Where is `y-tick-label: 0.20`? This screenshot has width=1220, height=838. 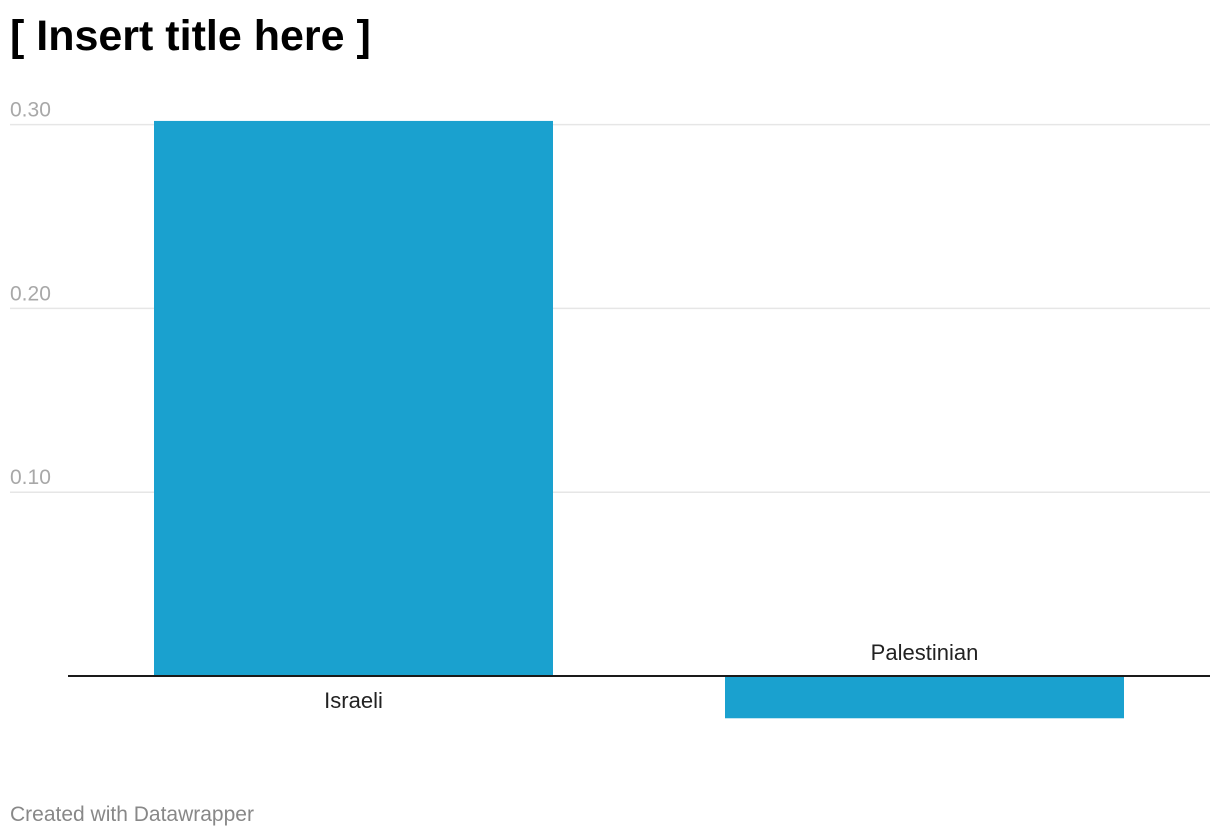 y-tick-label: 0.20 is located at coordinates (30, 293).